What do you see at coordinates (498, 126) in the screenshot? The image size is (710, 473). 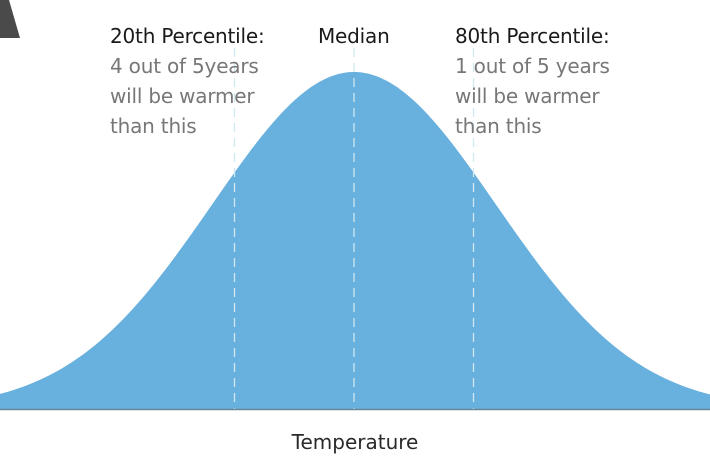 I see `percentile-80-line-3: than this` at bounding box center [498, 126].